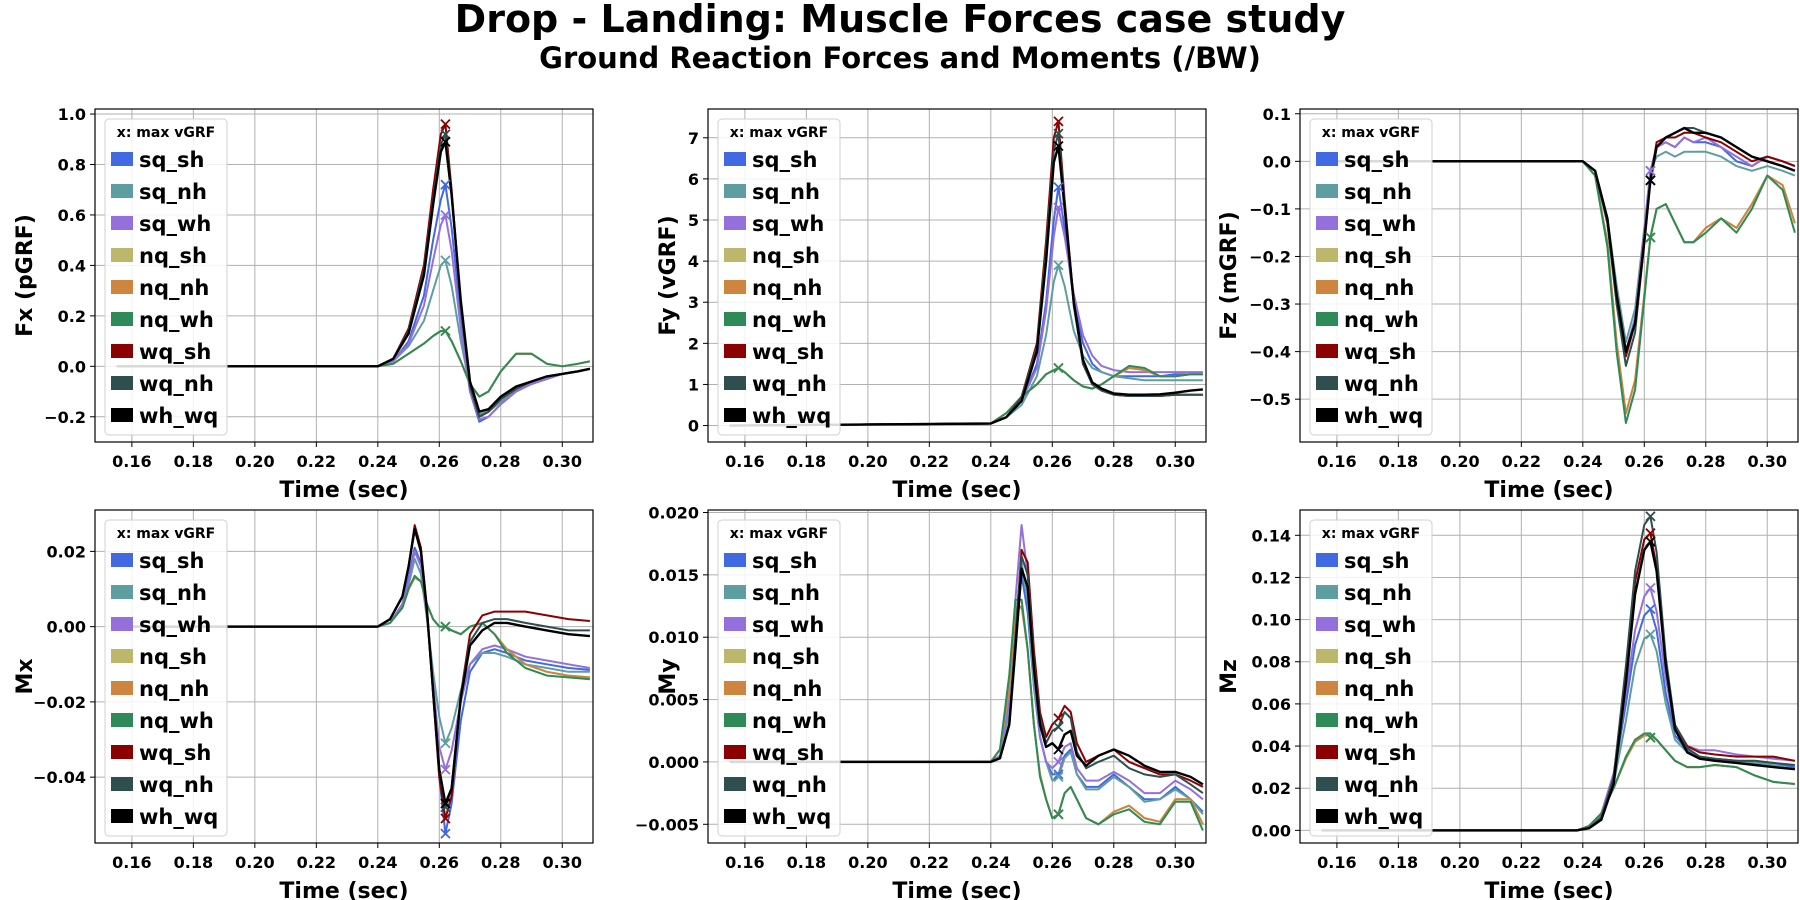 This screenshot has height=900, width=1800. What do you see at coordinates (1271, 620) in the screenshot?
I see `y-tick-label: 0.10` at bounding box center [1271, 620].